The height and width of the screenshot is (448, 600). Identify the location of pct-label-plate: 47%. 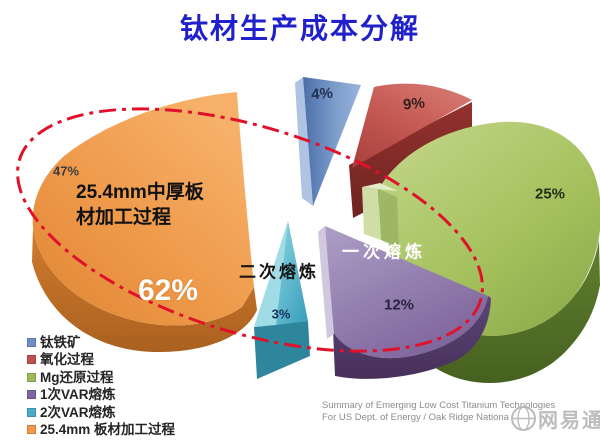
(66, 171).